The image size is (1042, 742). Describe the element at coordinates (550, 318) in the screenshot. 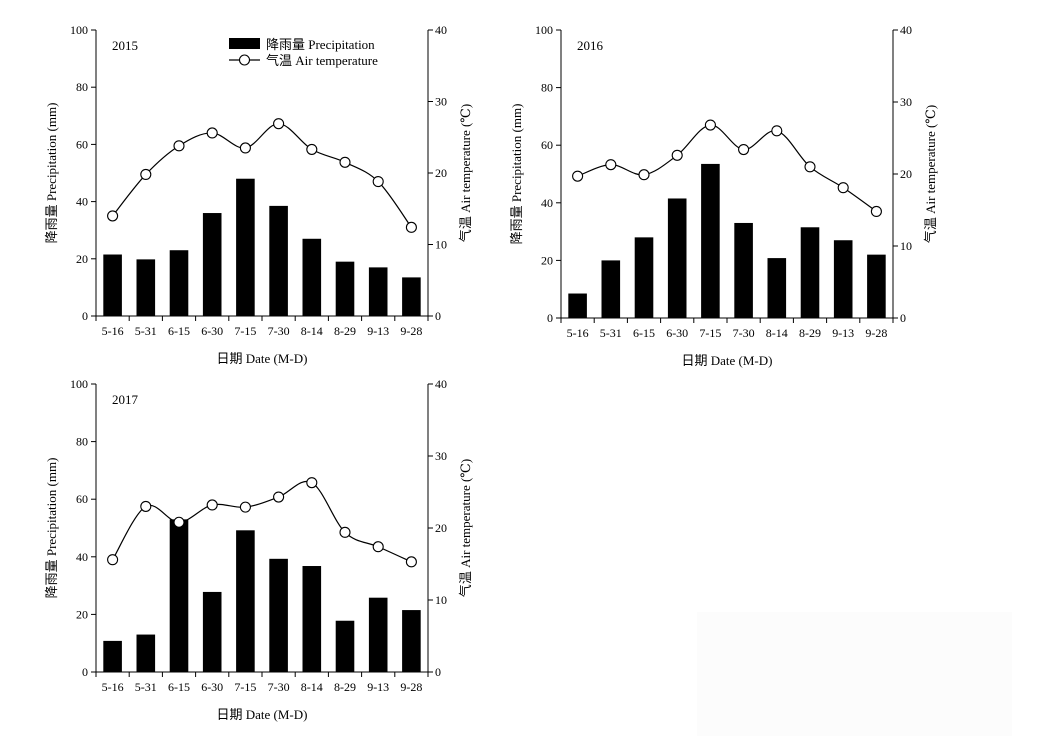

I see `left-axis-tick-label: 0` at that location.